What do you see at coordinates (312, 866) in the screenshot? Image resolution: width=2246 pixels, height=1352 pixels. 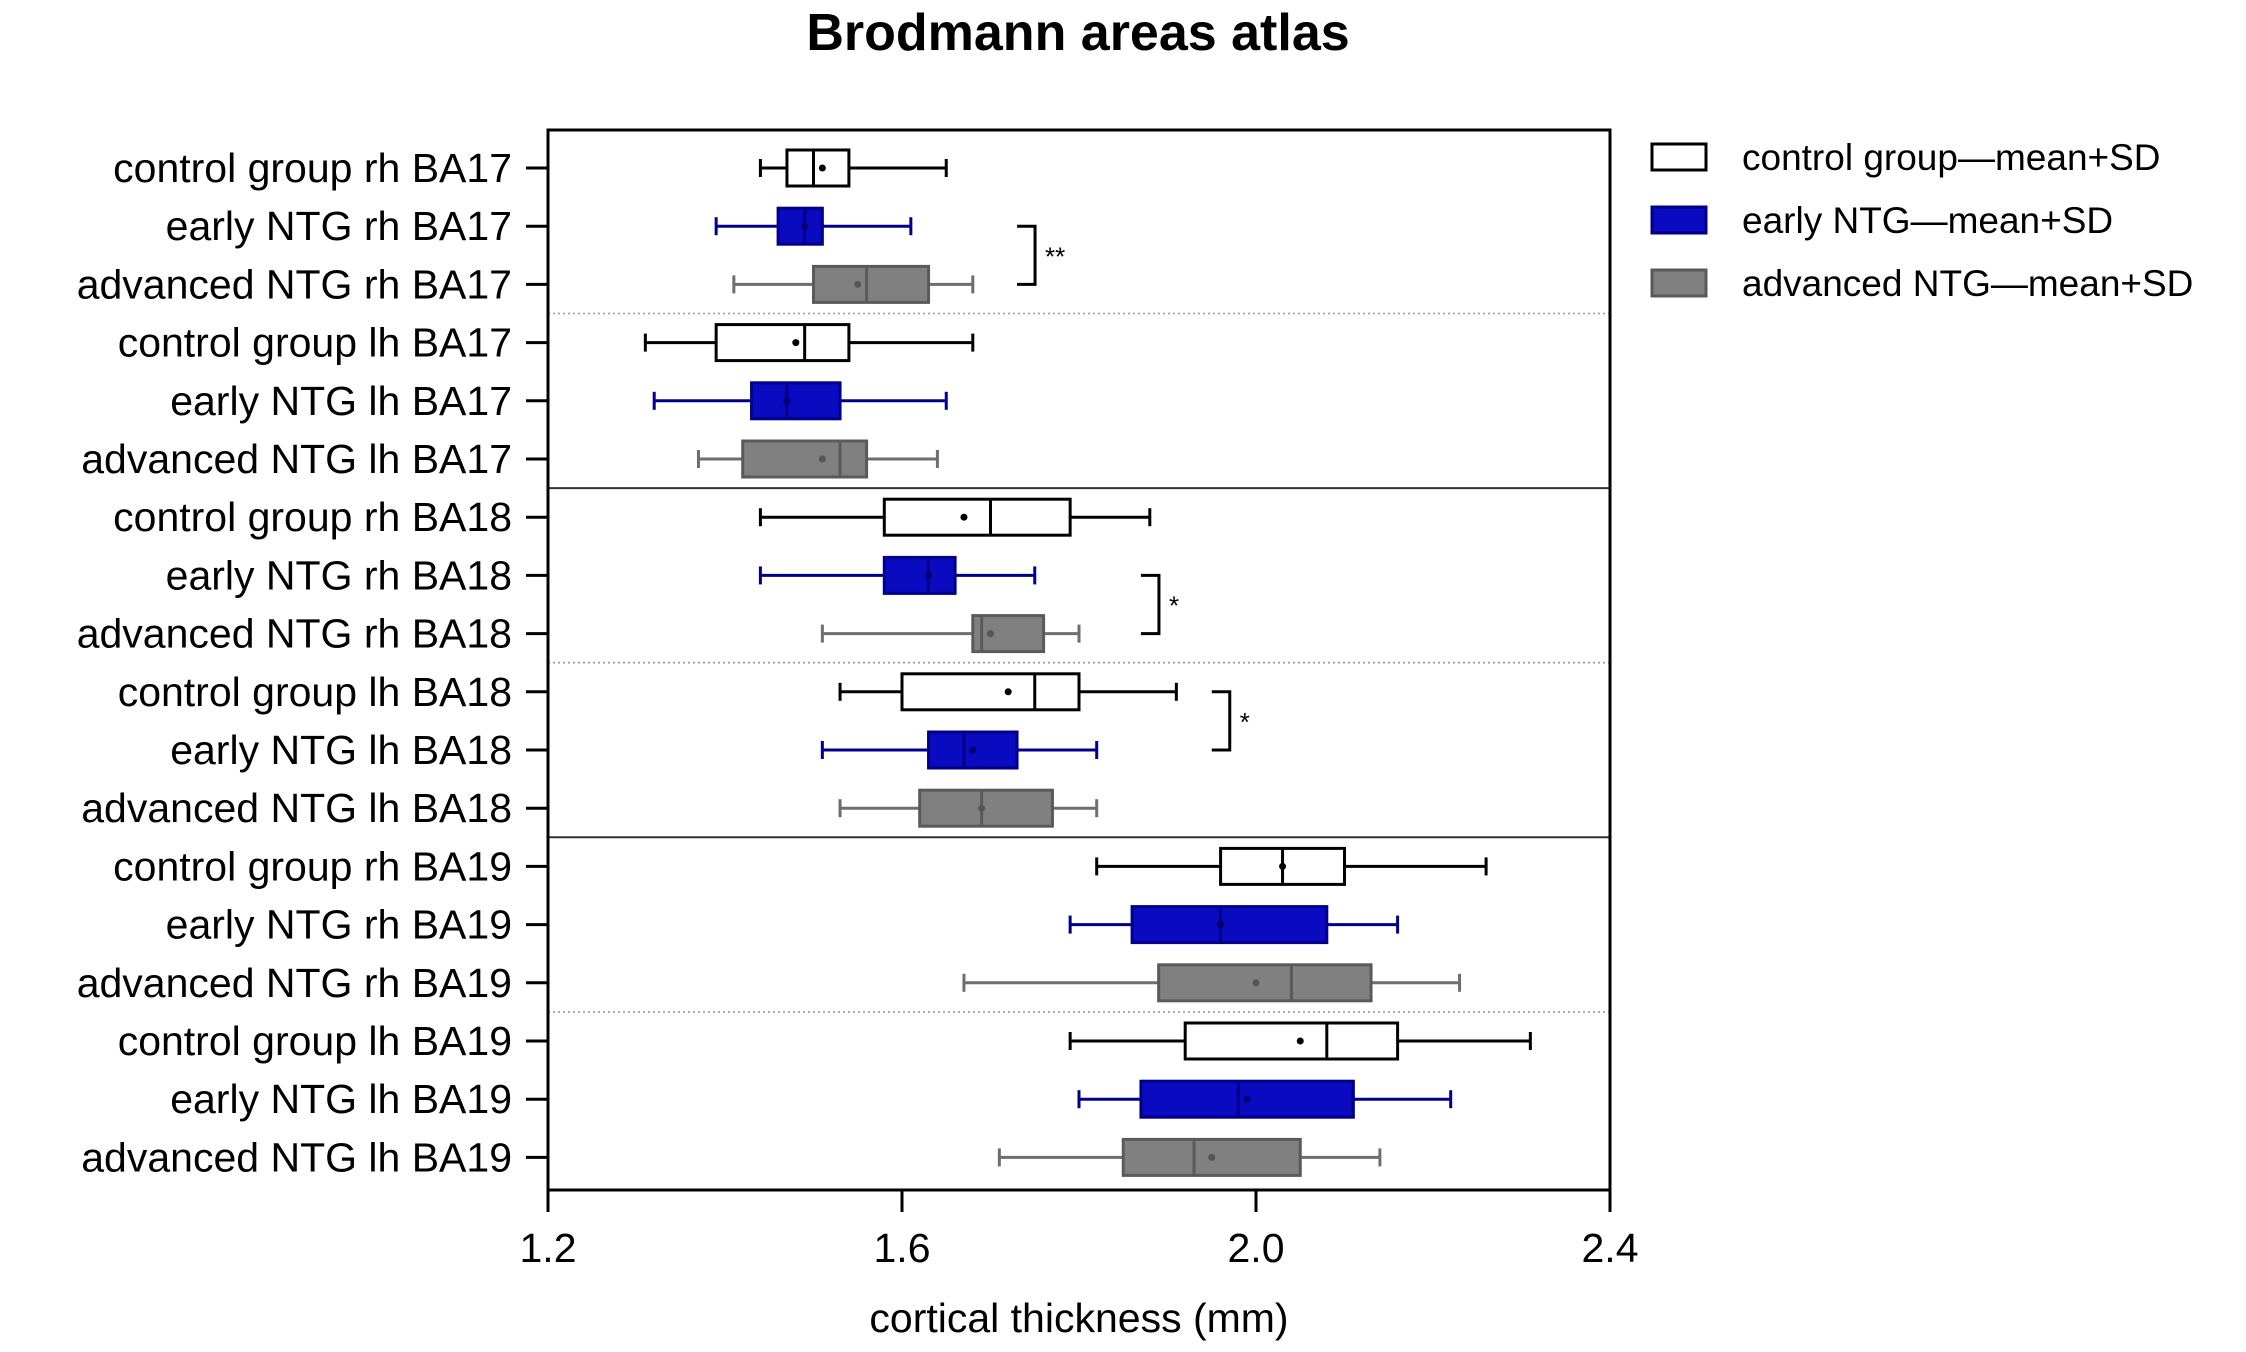 I see `category-label: control group rh BA19` at bounding box center [312, 866].